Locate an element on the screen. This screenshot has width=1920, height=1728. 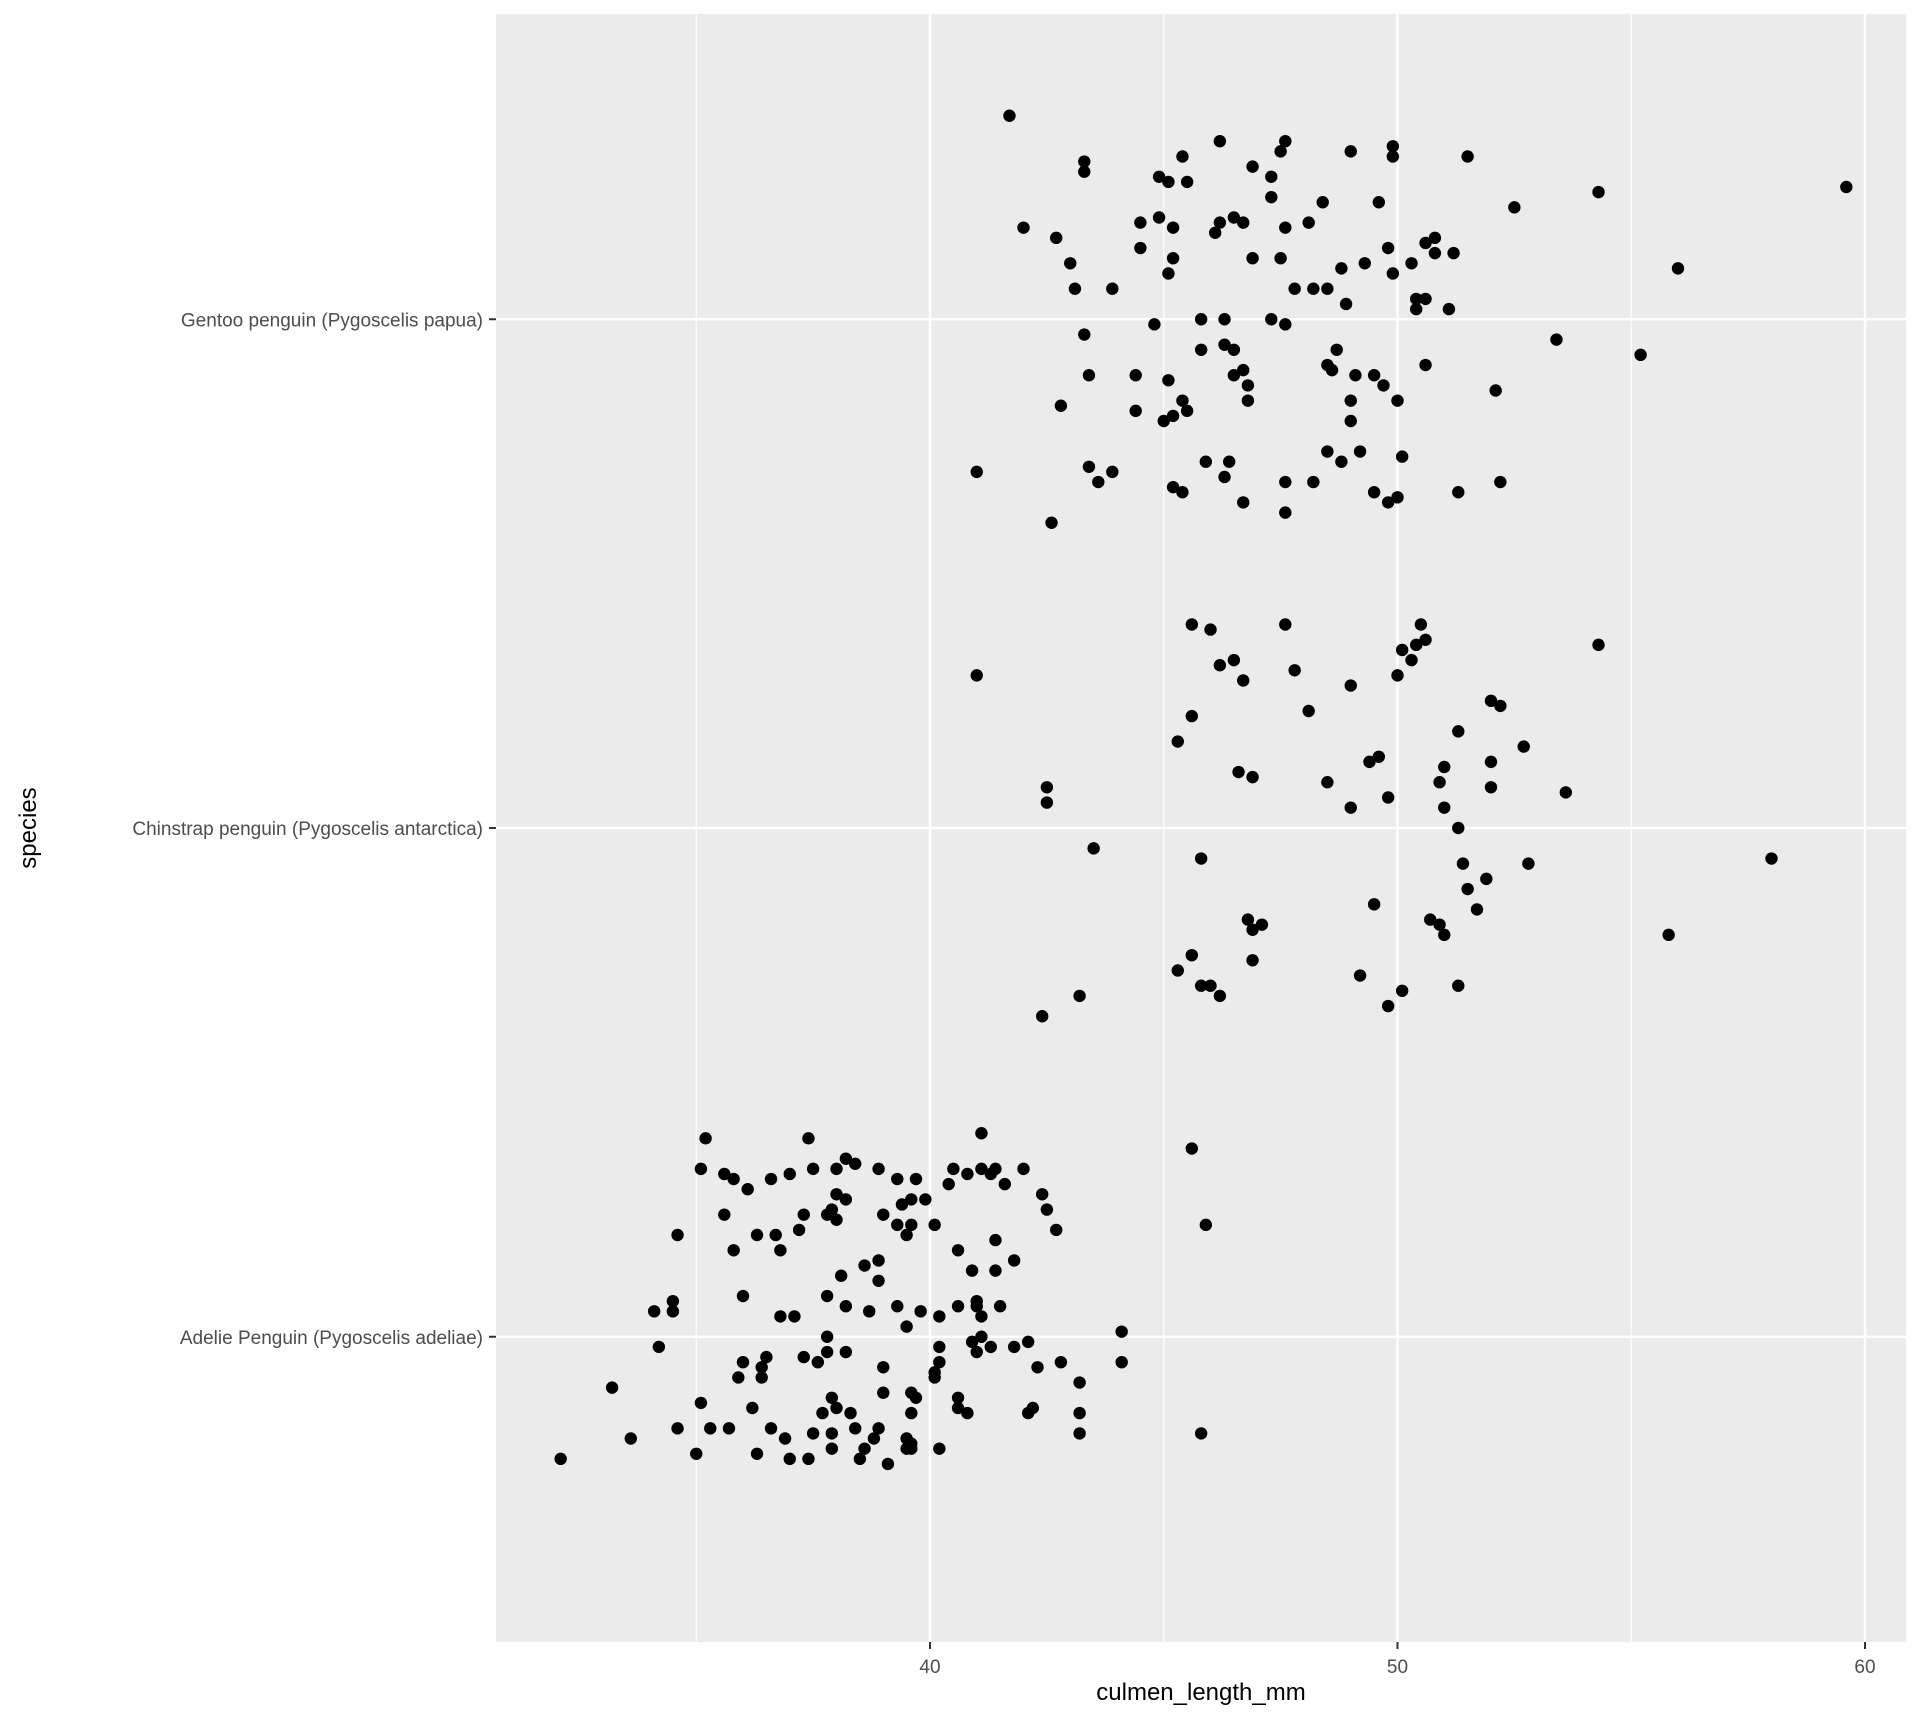
y-tick-label: Gentoo penguin (Pygoscelis papua) is located at coordinates (332, 320).